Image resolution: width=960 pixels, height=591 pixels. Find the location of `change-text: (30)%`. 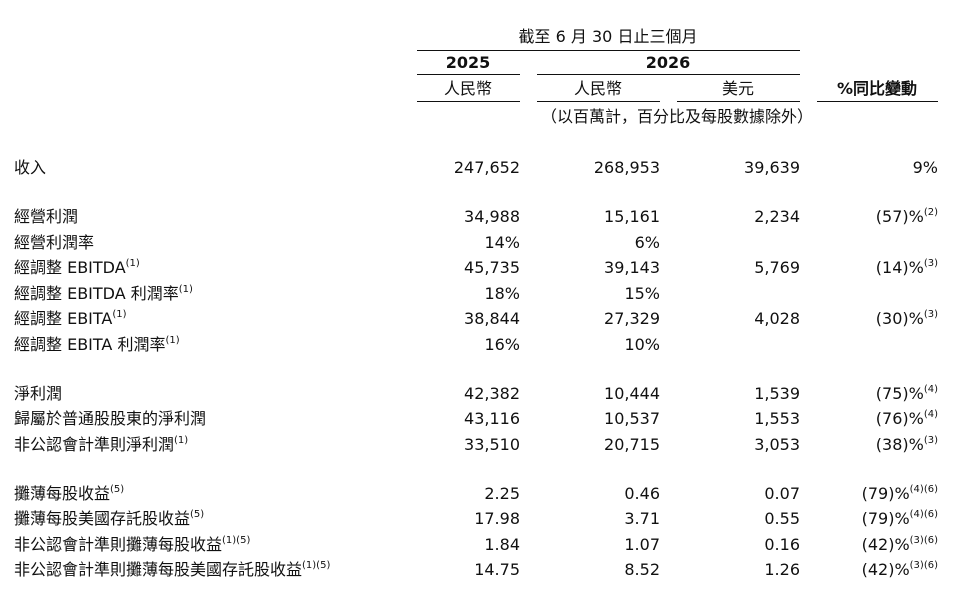

change-text: (30)% is located at coordinates (899, 318).